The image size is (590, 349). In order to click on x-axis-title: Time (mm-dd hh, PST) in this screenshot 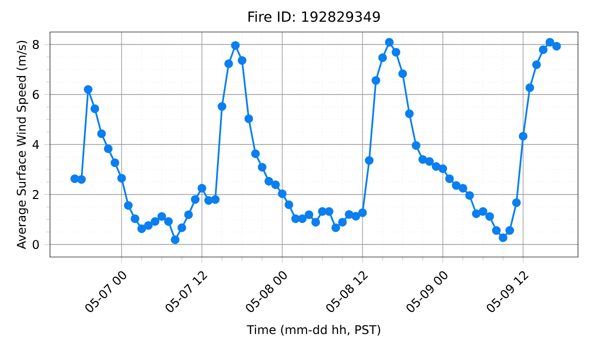, I will do `click(313, 330)`.